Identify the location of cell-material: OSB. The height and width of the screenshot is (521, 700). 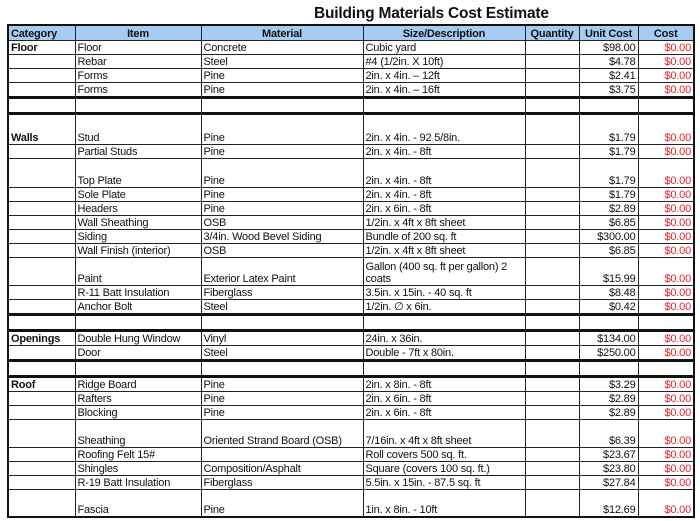
(282, 250).